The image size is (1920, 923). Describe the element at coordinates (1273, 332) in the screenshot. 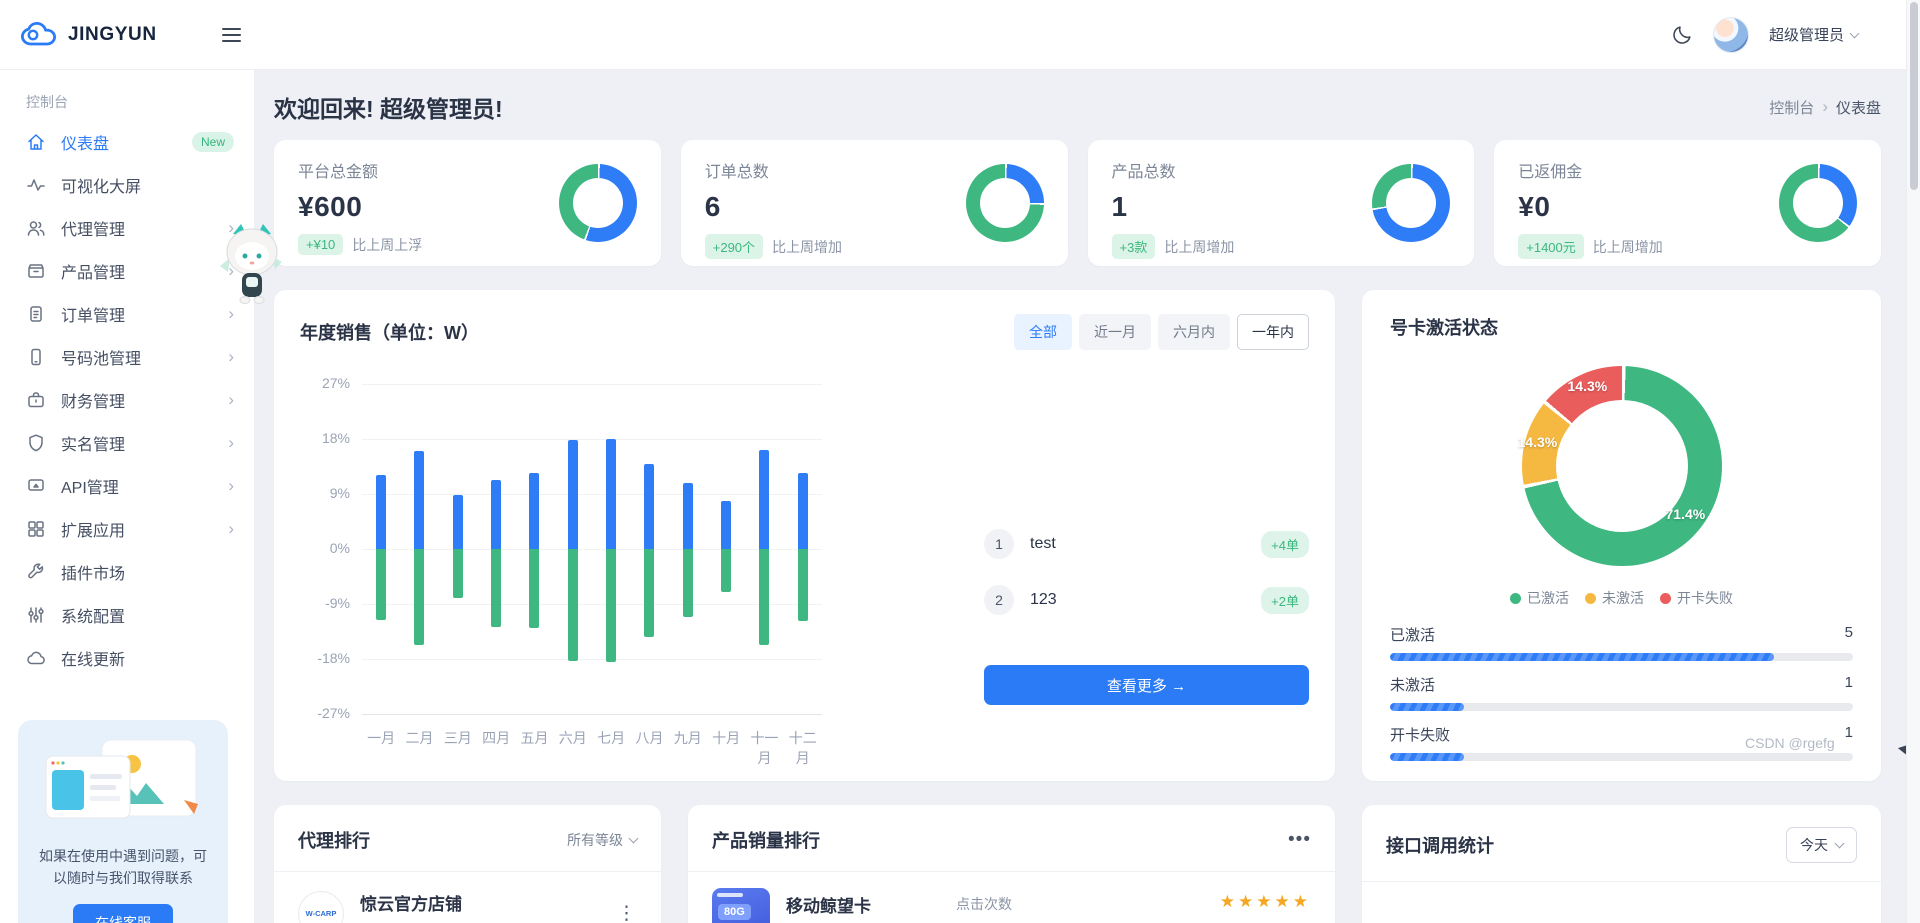

I see `filter-1year-button: 一年内` at that location.